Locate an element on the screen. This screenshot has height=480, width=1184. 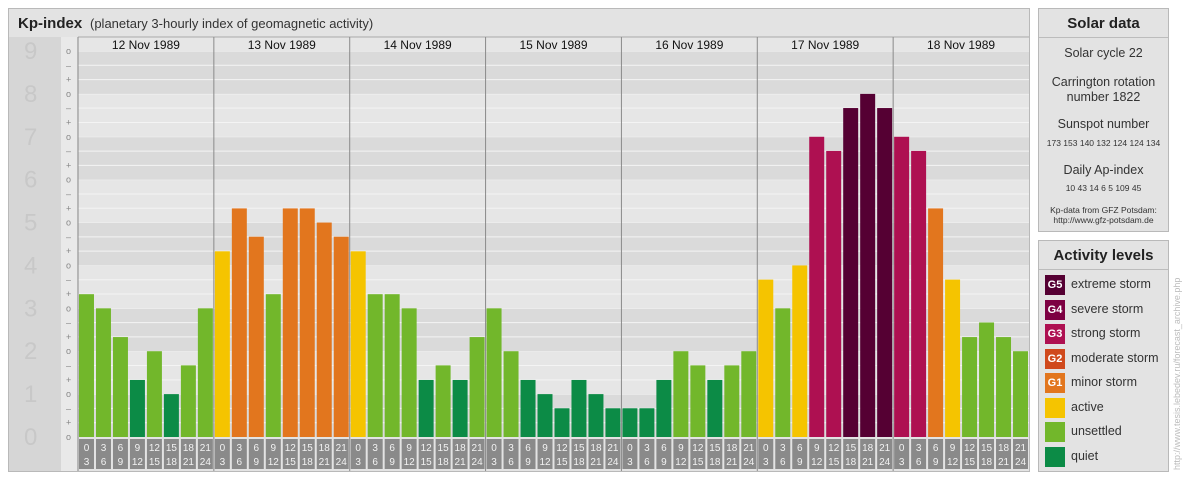
legend-item: active is located at coordinates (1106, 407).